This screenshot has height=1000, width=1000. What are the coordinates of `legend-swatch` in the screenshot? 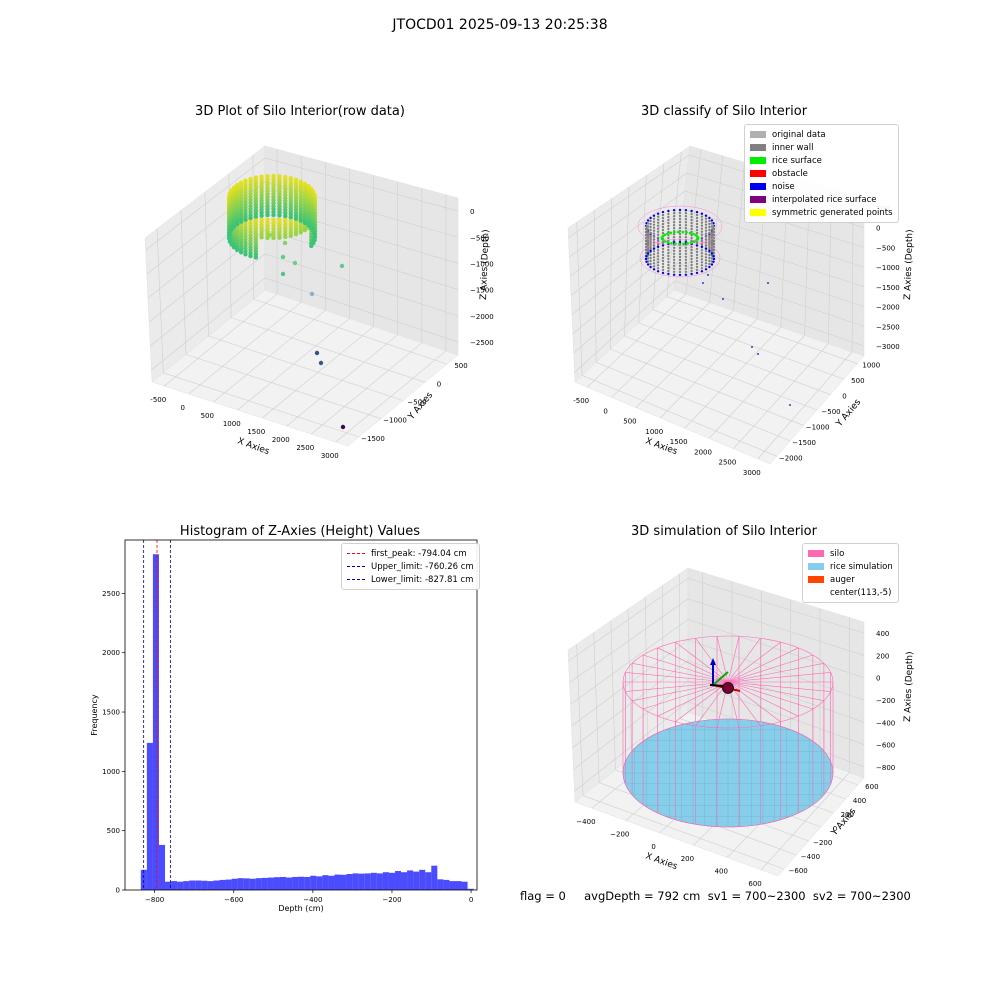 It's located at (816, 553).